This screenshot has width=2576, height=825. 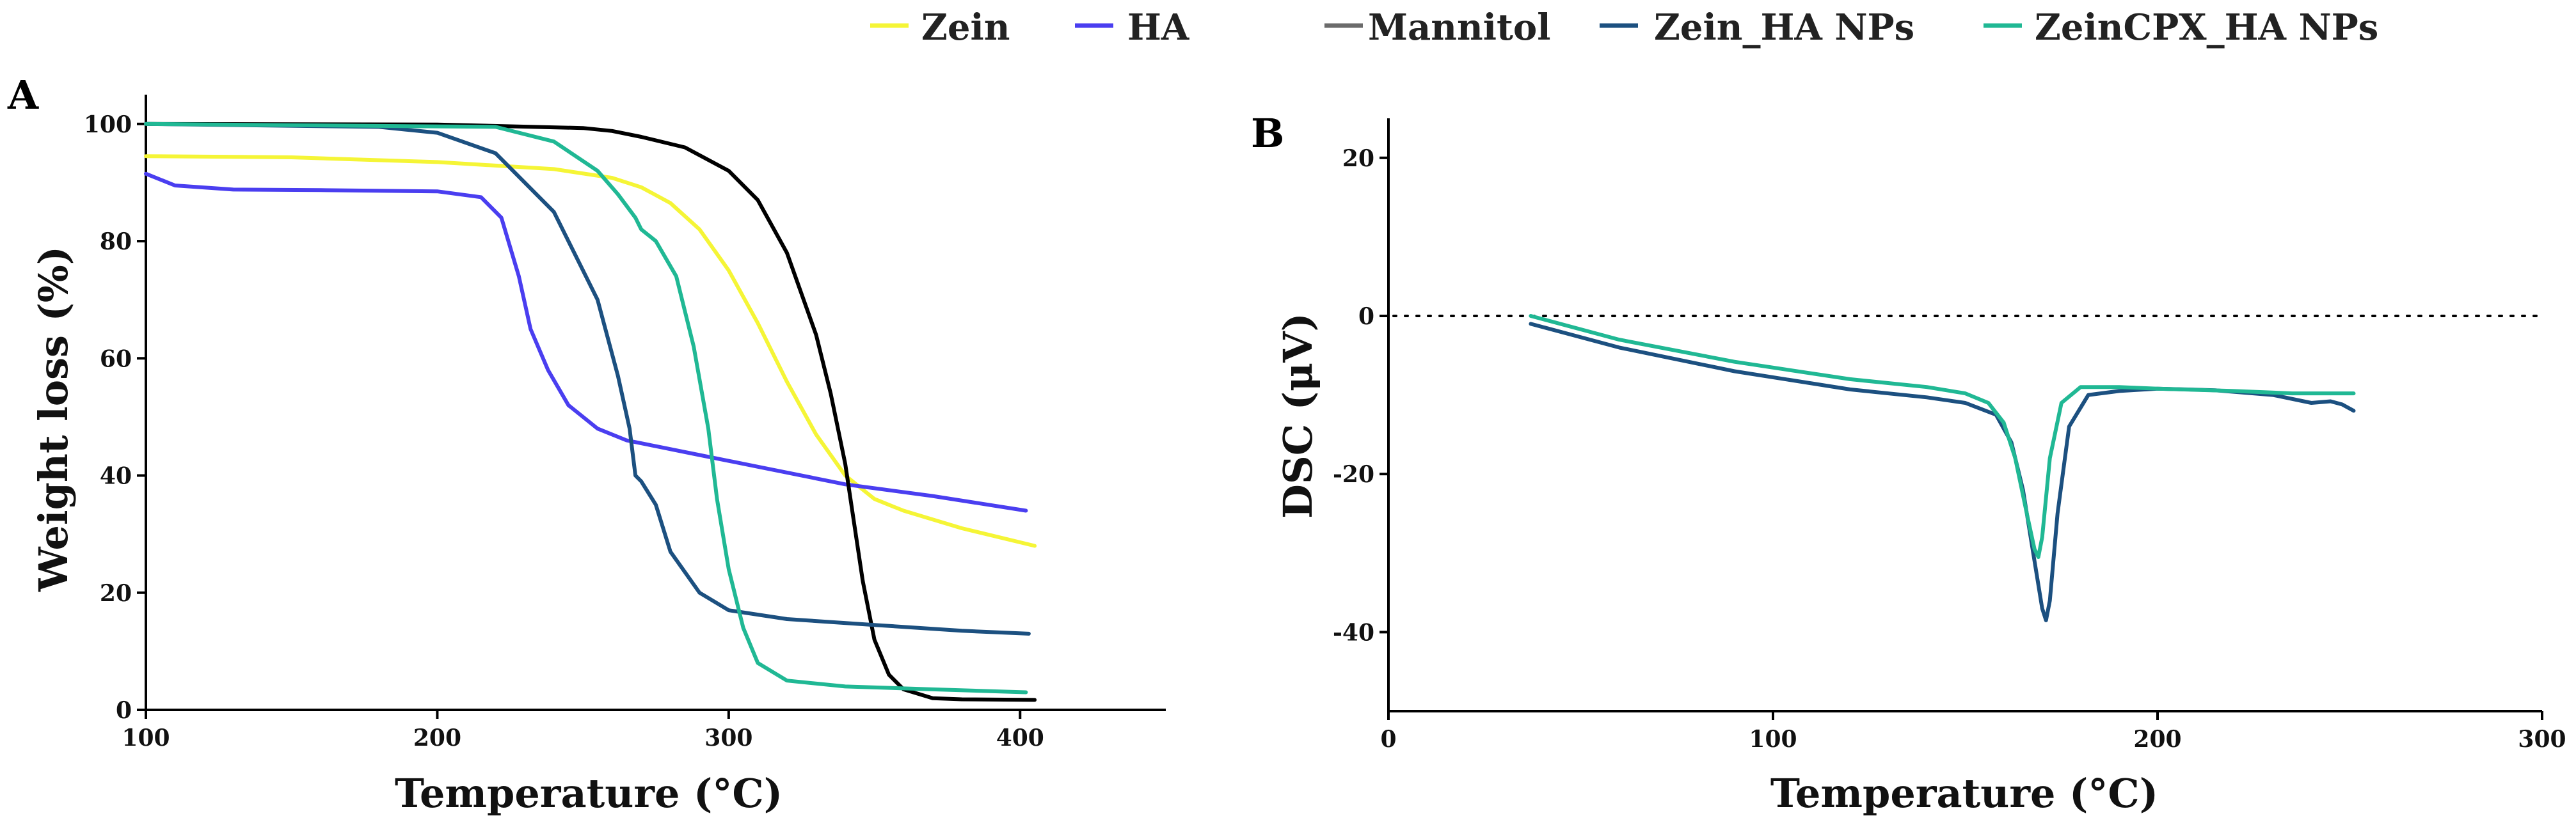 I want to click on panel-b-series, so click(x=1942, y=468).